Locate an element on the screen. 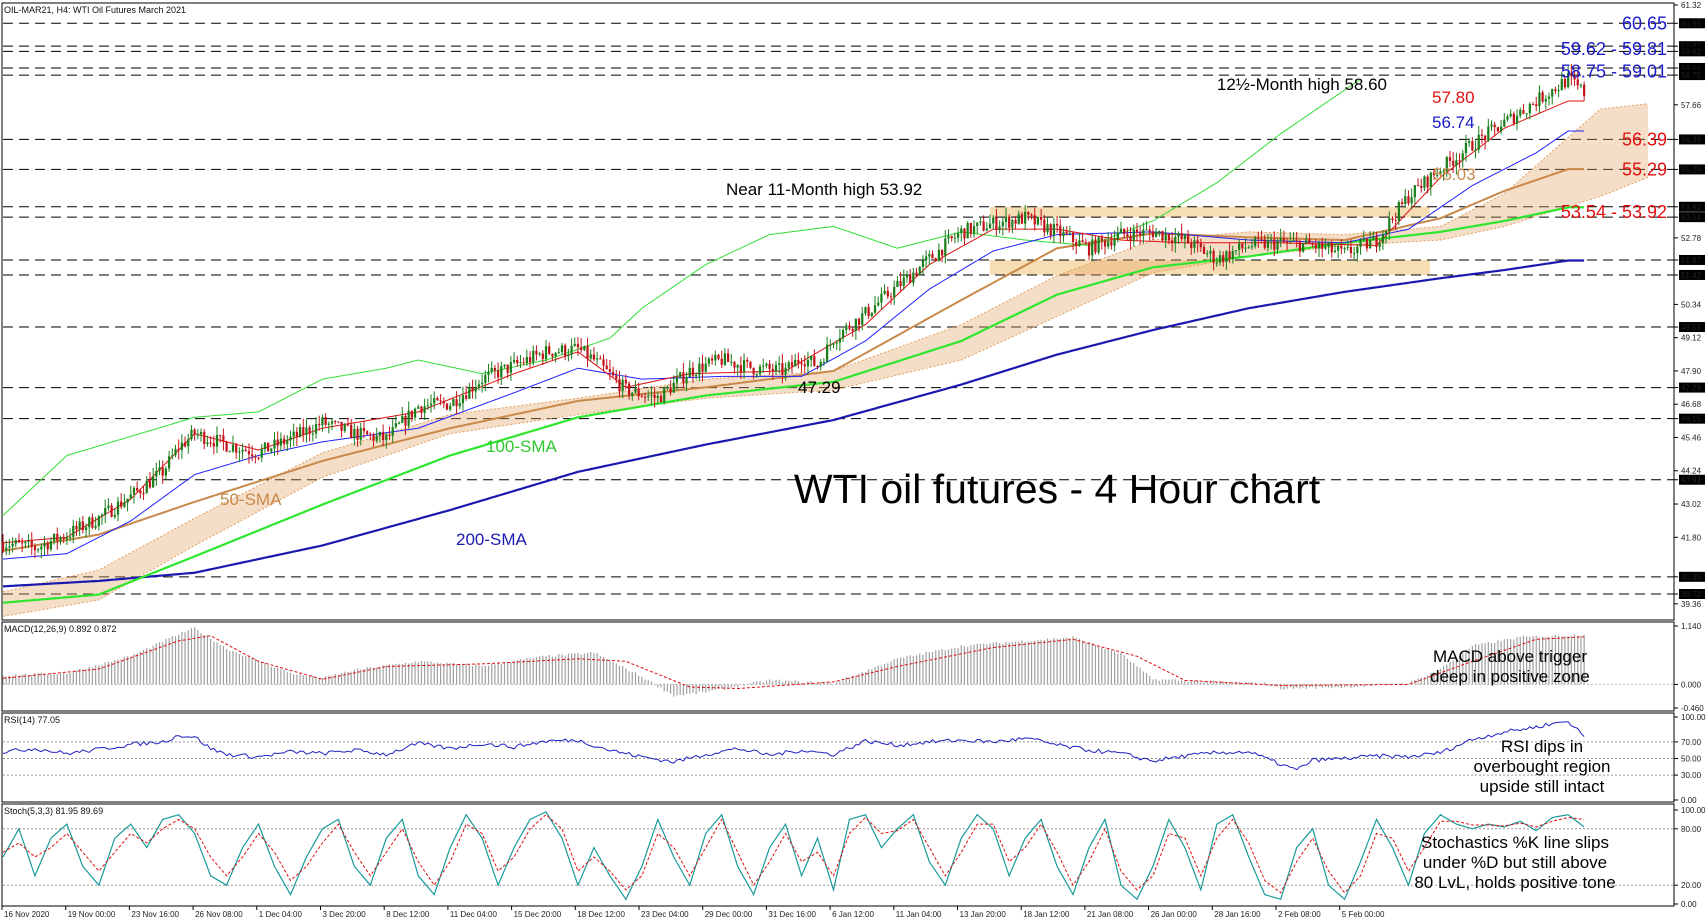  low-value-label: 47.29 is located at coordinates (819, 387).